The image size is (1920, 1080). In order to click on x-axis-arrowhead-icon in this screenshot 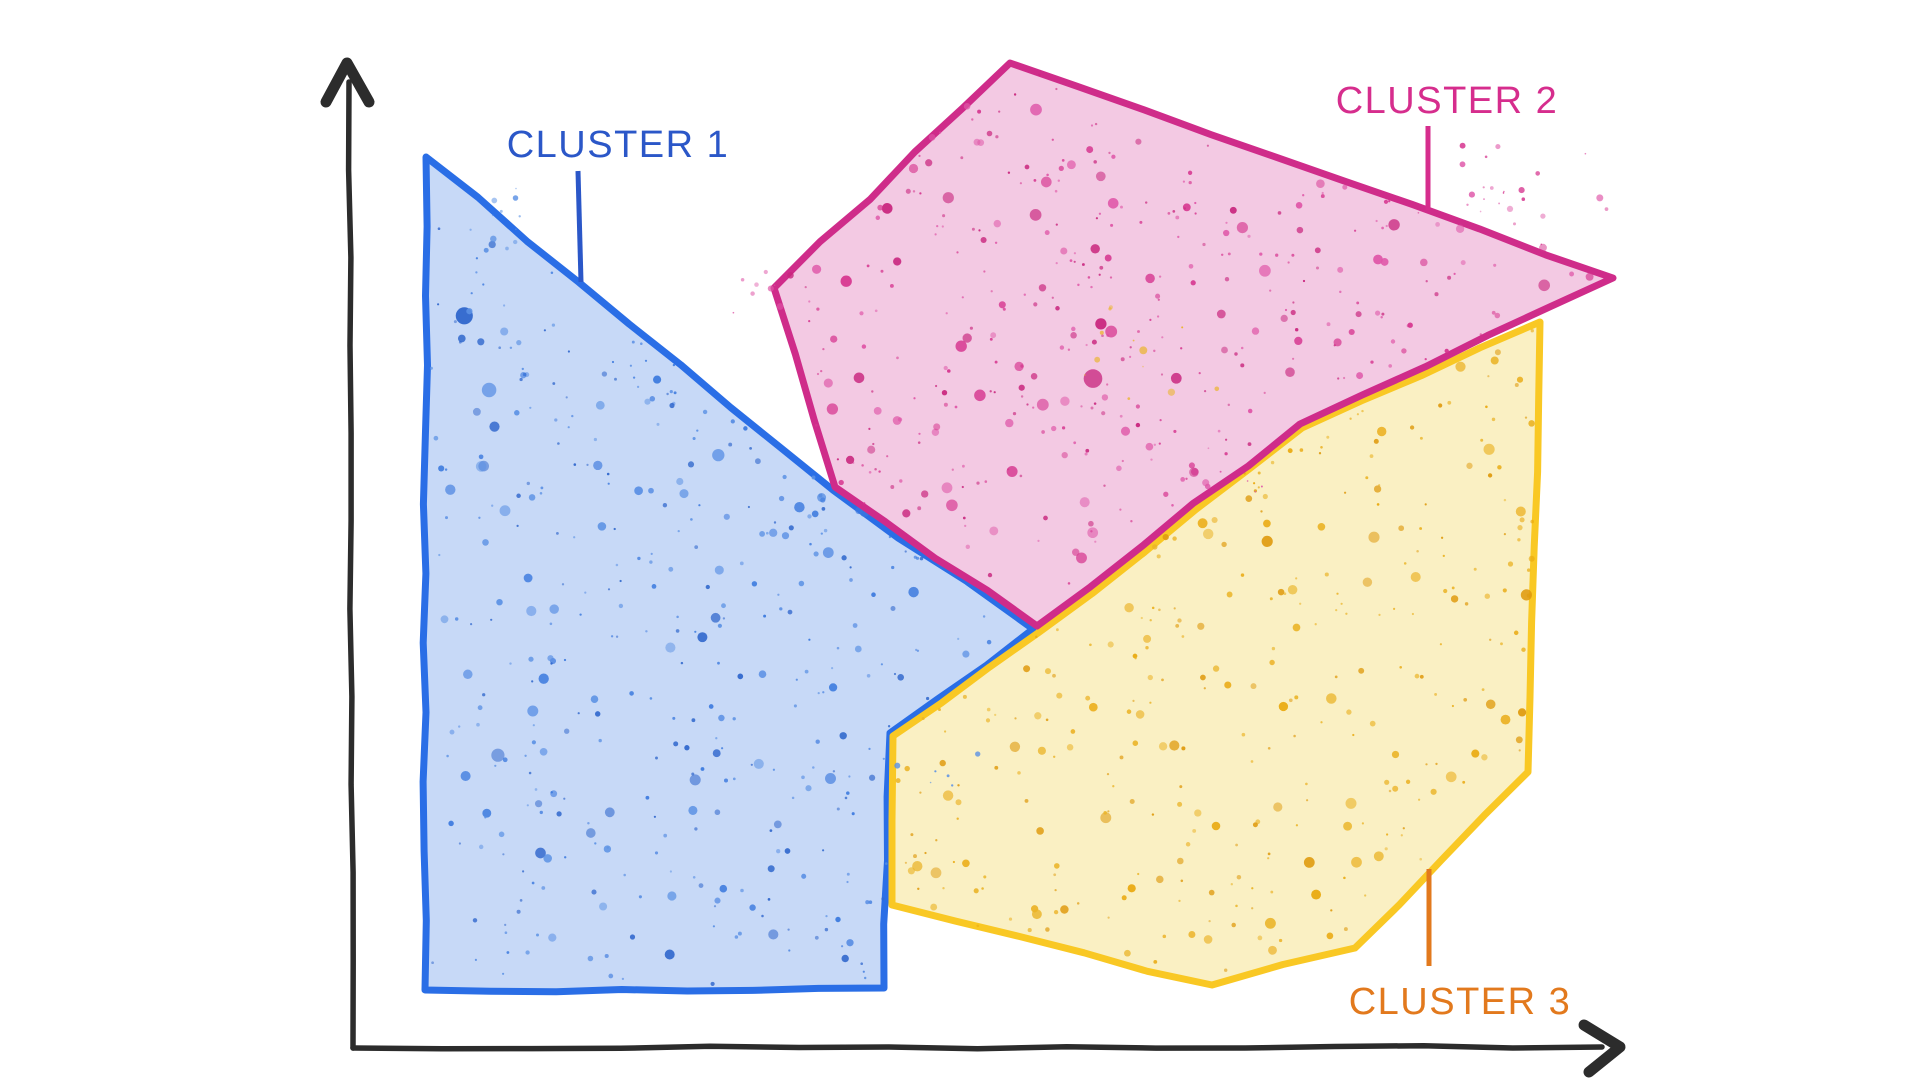, I will do `click(1602, 1048)`.